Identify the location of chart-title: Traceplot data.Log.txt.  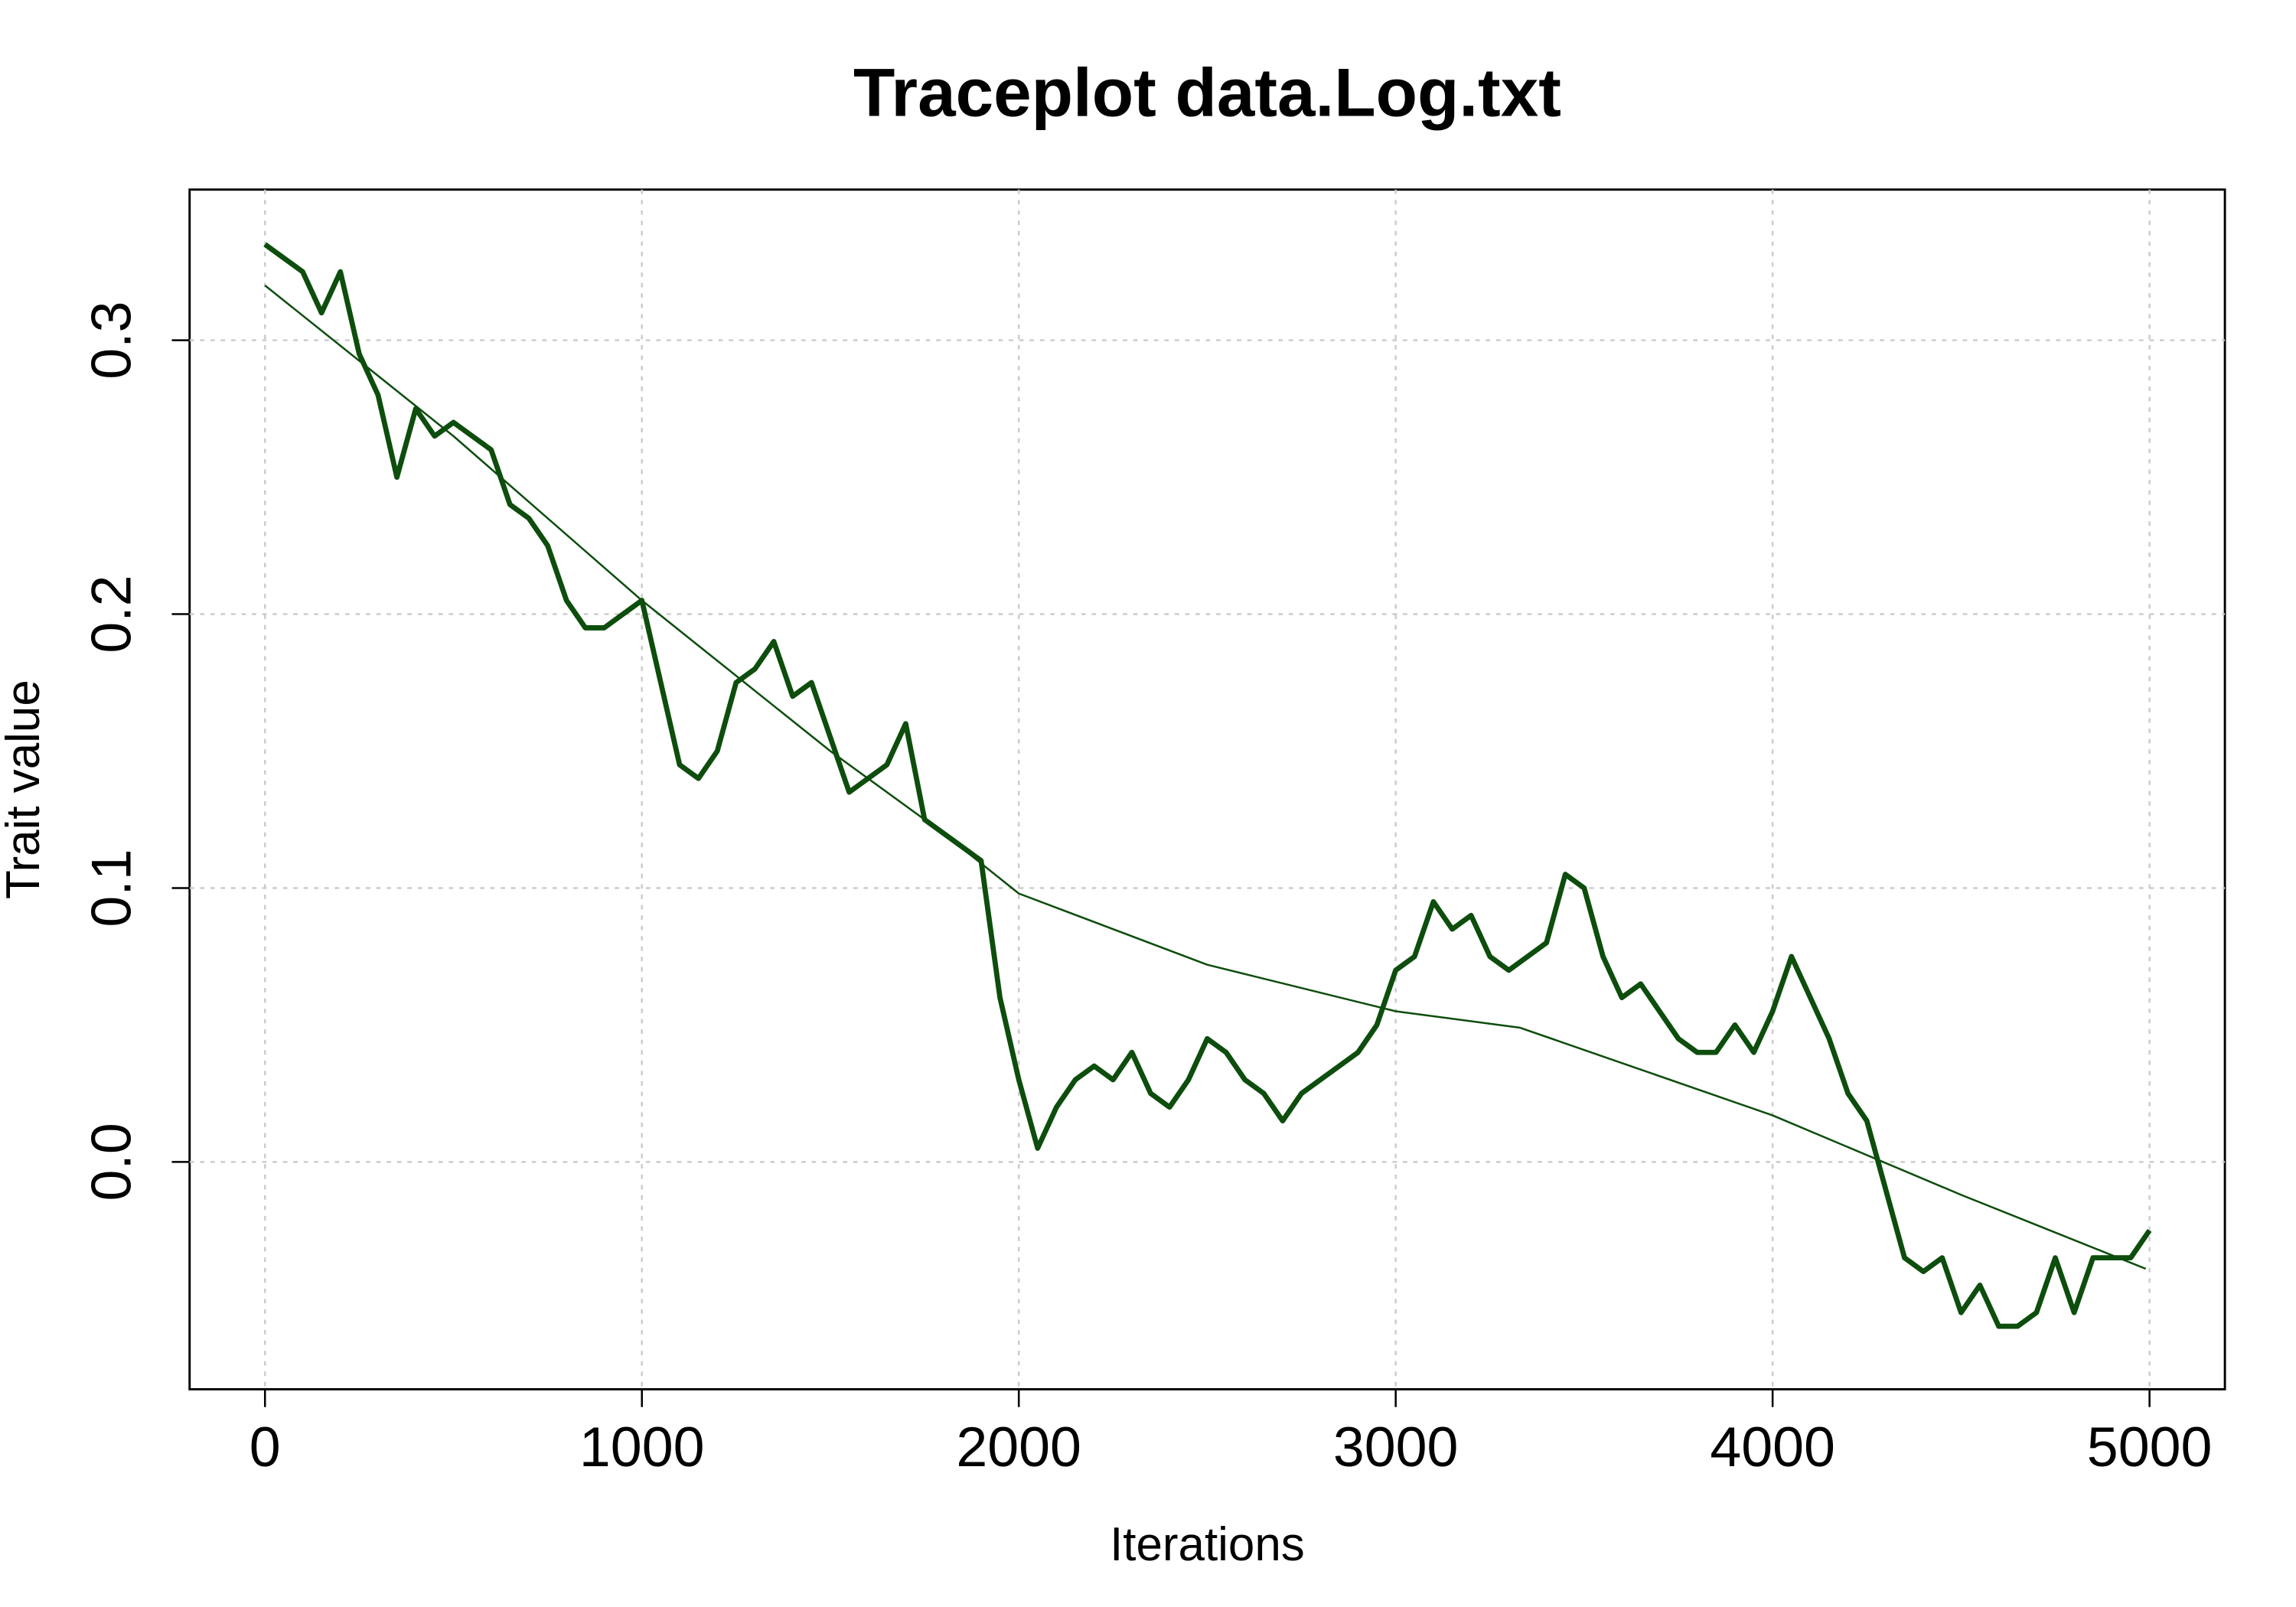
(1207, 92).